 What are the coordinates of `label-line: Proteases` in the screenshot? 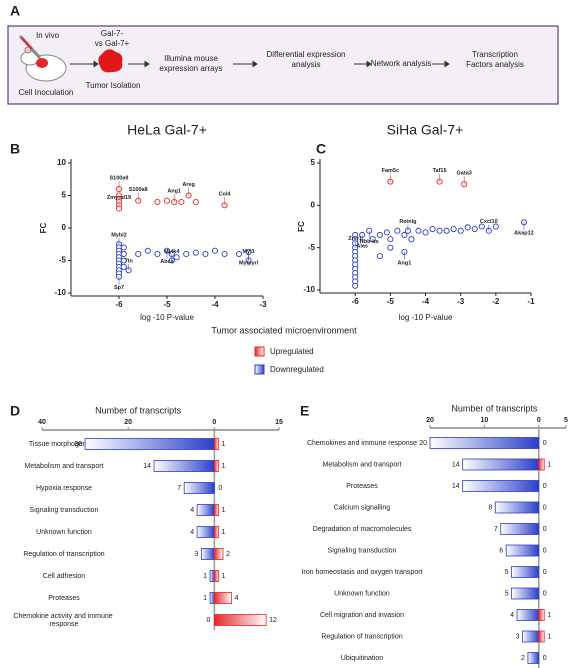 It's located at (64, 598).